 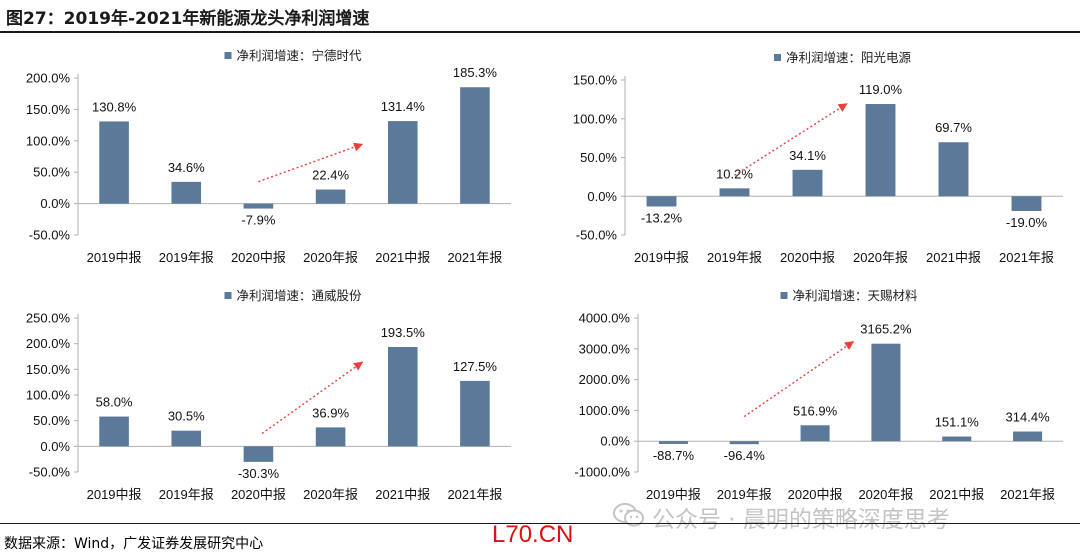 I want to click on data-label: -96.4%, so click(x=745, y=455).